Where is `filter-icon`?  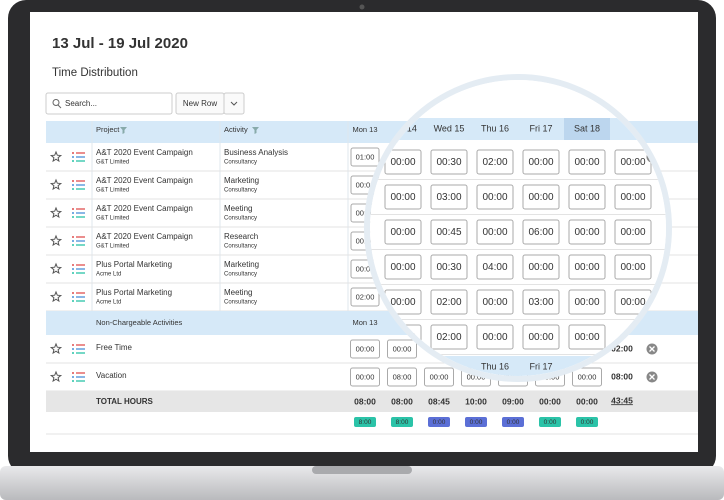
filter-icon is located at coordinates (123, 130).